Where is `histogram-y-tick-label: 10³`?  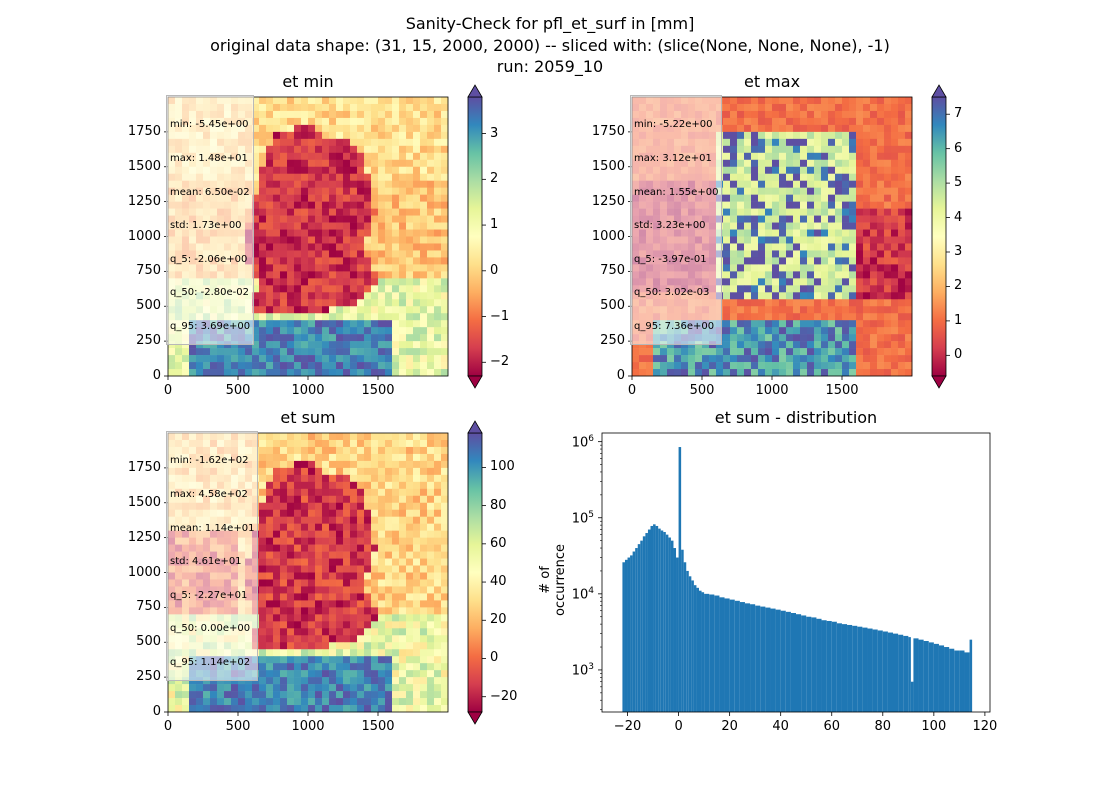
histogram-y-tick-label: 10³ is located at coordinates (582, 670).